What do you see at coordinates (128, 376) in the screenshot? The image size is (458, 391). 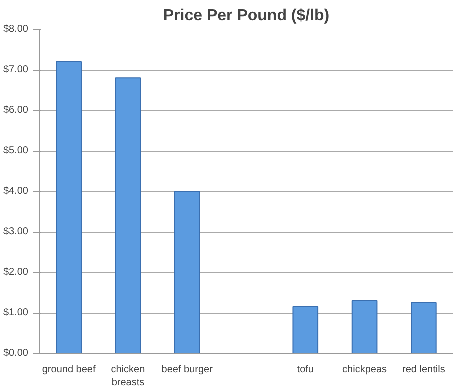 I see `x-tick-label: chicken breasts` at bounding box center [128, 376].